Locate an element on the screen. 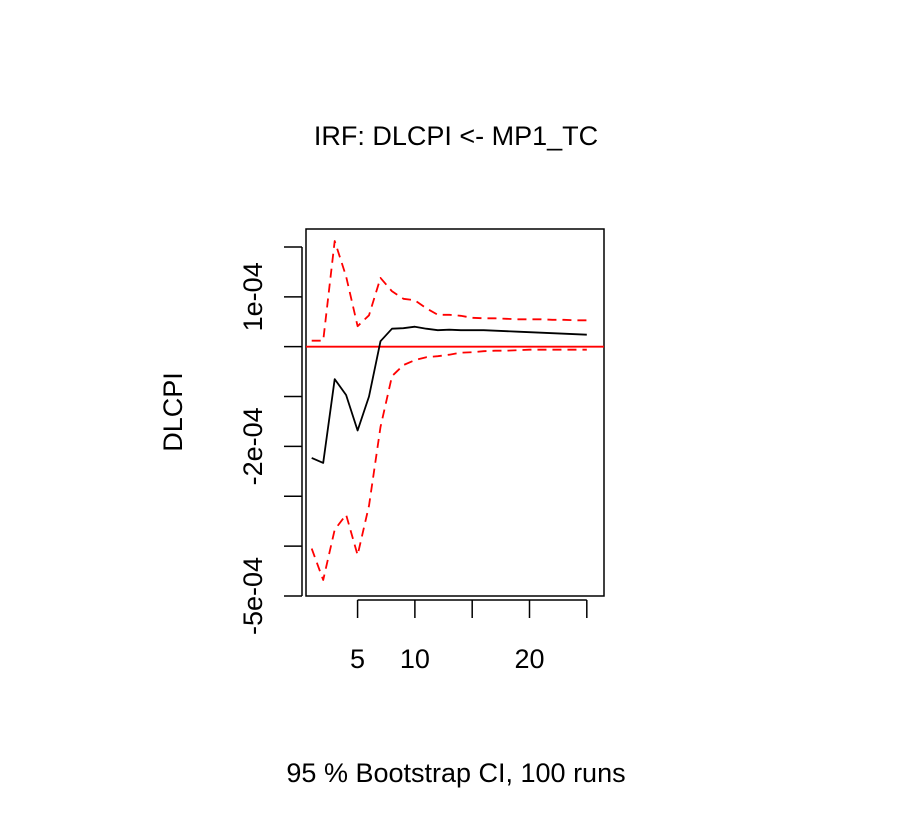  x-axis-label: 95 % Bootstrap CI, 100 runs is located at coordinates (455, 773).